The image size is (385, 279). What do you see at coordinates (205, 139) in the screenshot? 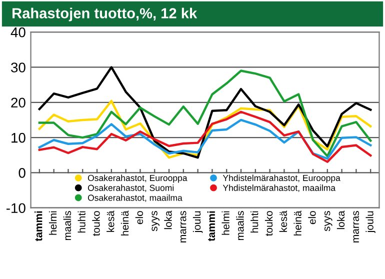
I see `line-series` at bounding box center [205, 139].